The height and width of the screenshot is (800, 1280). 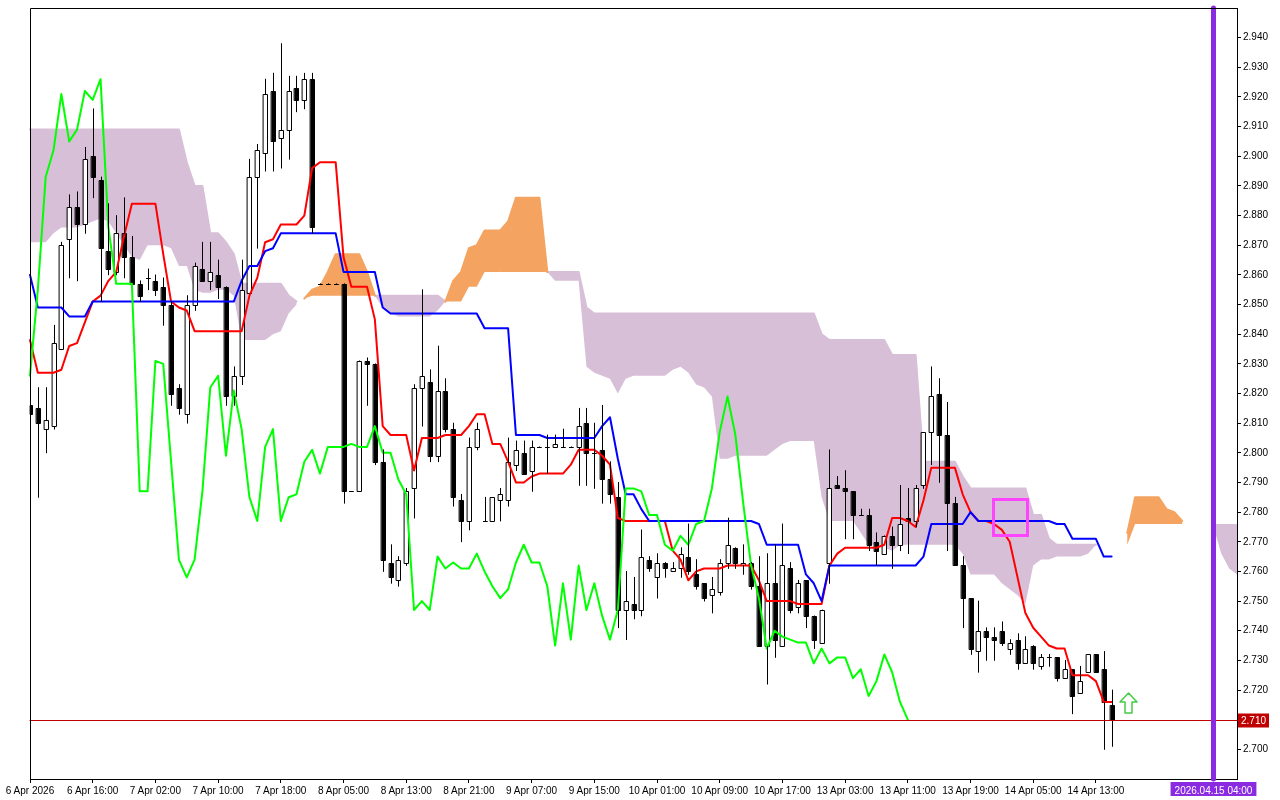 What do you see at coordinates (1256, 600) in the screenshot?
I see `y-tick-label: 2.750` at bounding box center [1256, 600].